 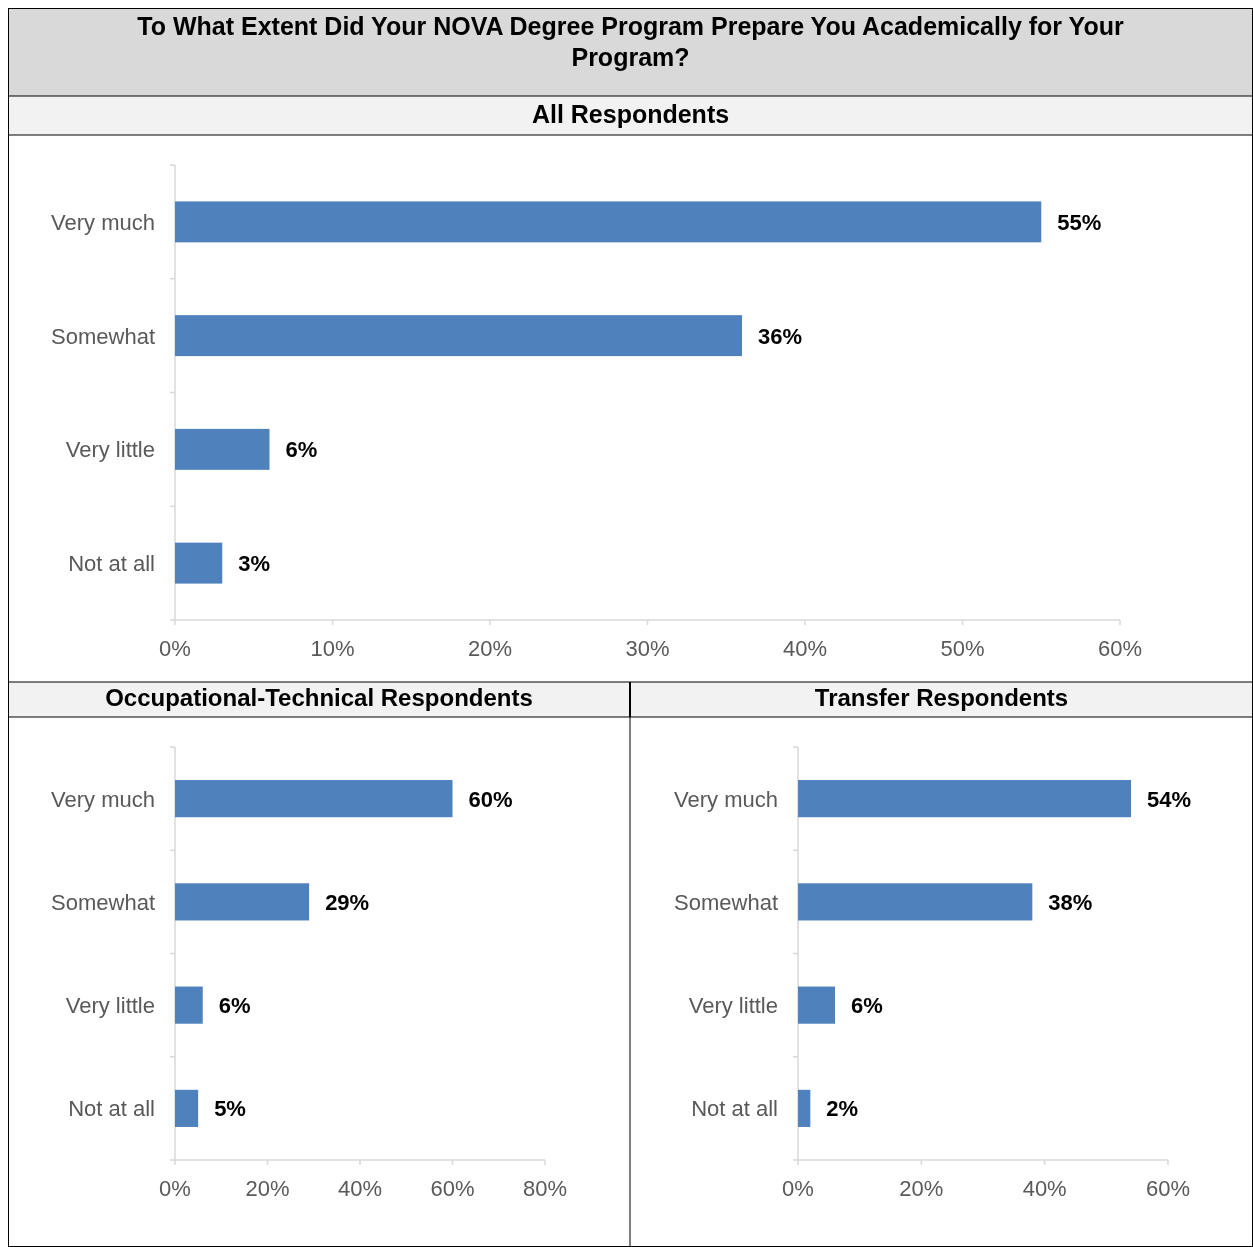 I want to click on data-label: 55%, so click(x=1079, y=222).